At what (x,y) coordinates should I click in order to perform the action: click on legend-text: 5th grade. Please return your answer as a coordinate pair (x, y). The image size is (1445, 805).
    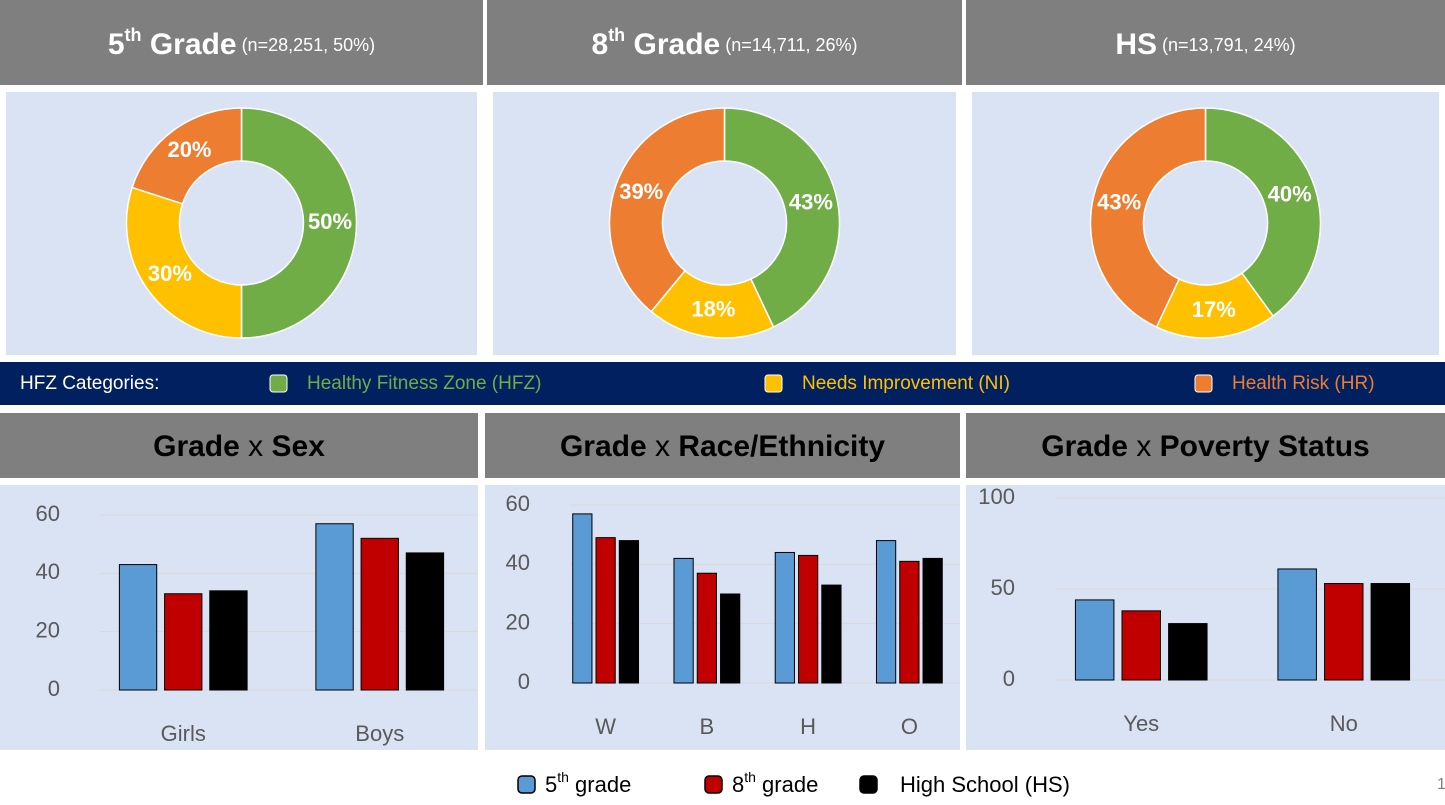
    Looking at the image, I should click on (588, 783).